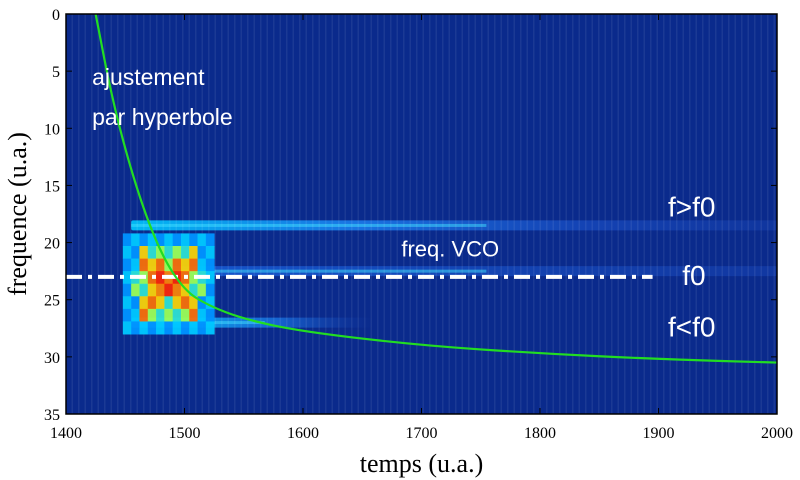 The image size is (800, 480). I want to click on x-tick-label: 1800, so click(540, 433).